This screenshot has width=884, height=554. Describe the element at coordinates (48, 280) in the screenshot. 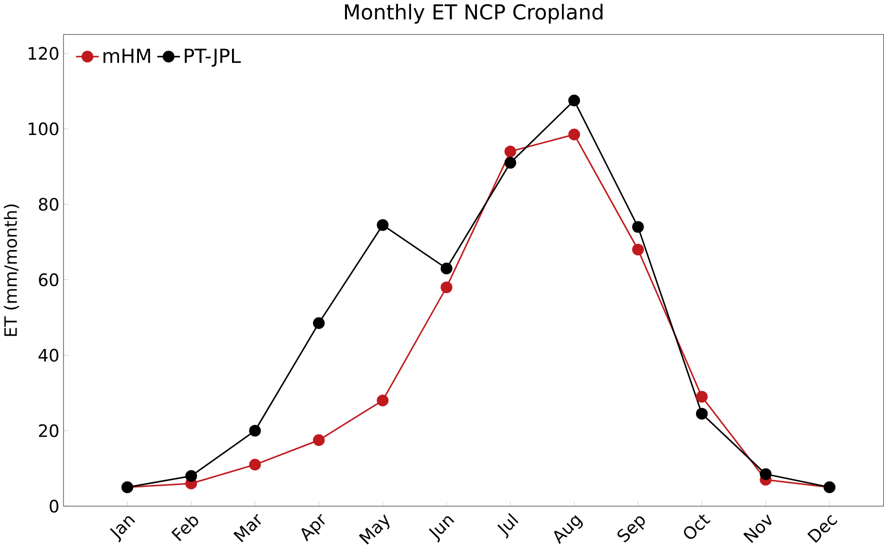

I see `y-tick-label: 60` at that location.